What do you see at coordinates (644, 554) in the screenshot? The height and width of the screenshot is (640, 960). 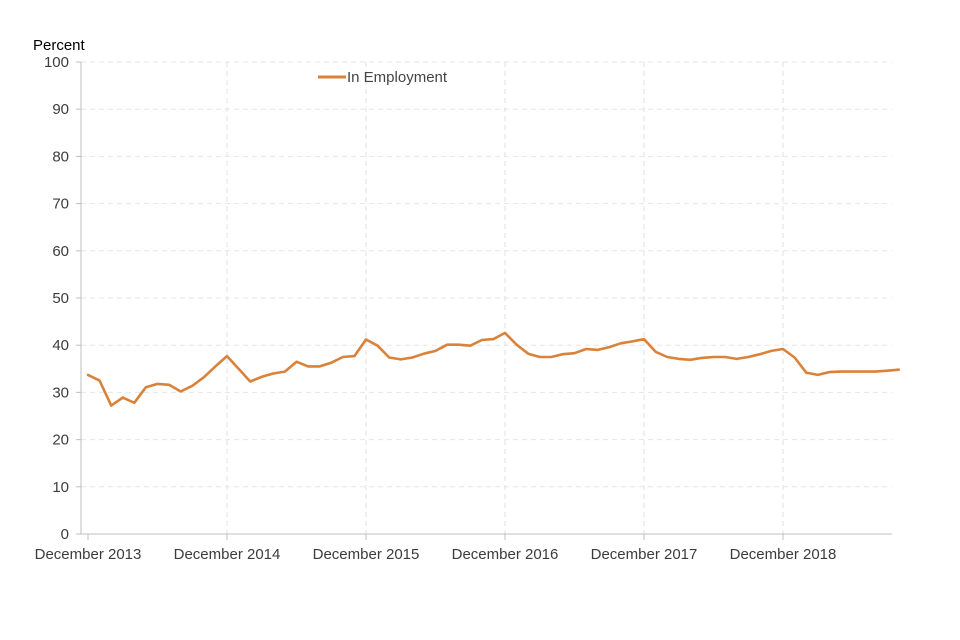 I see `x-tick-label-4: December 2017` at bounding box center [644, 554].